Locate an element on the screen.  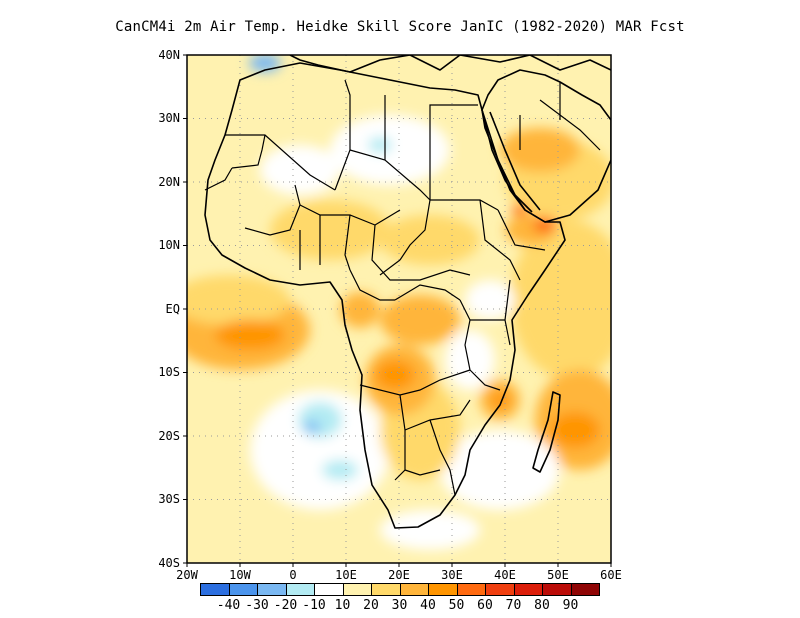
lat-label: 20S is located at coordinates (169, 436).